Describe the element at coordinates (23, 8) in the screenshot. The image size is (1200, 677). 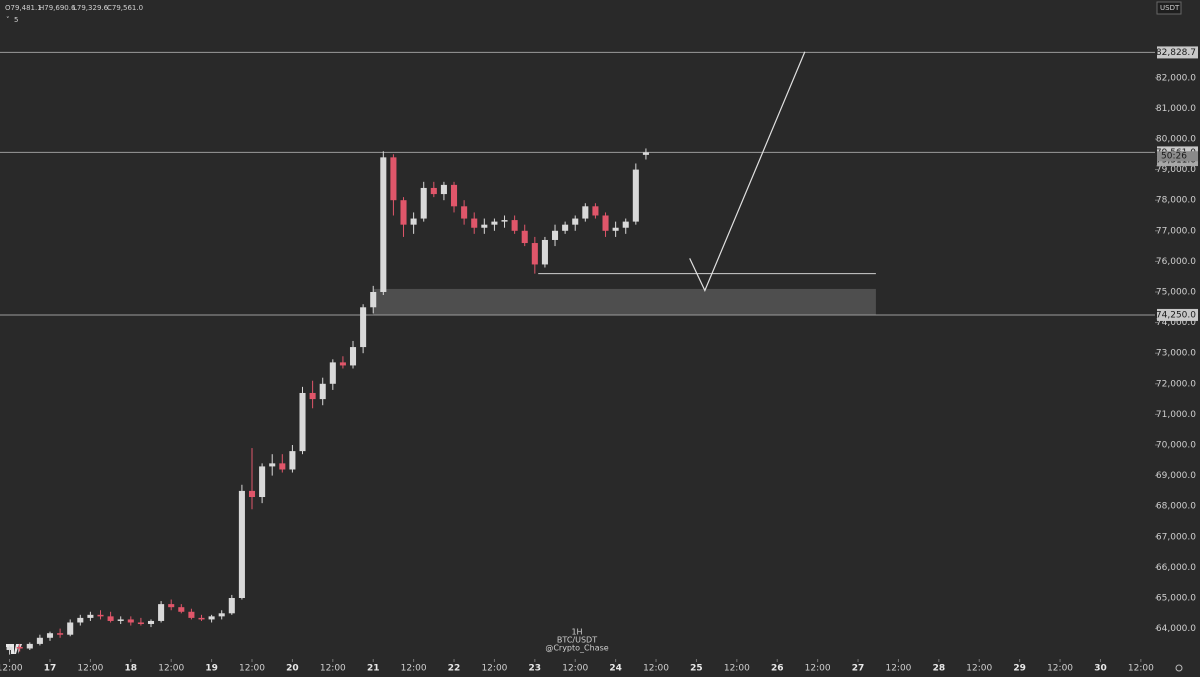
I see `ohlc-value: O79,481.1` at that location.